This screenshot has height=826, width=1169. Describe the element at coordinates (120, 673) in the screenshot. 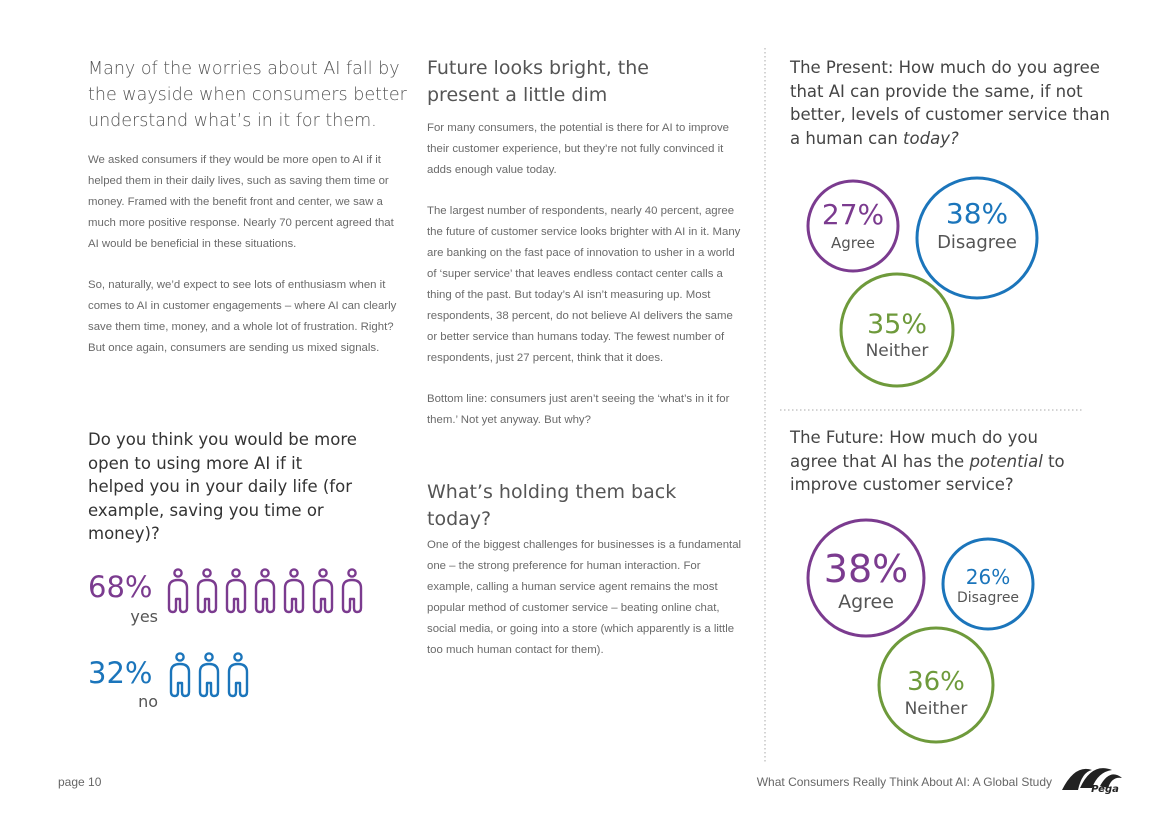

I see `percent: 32%` at that location.